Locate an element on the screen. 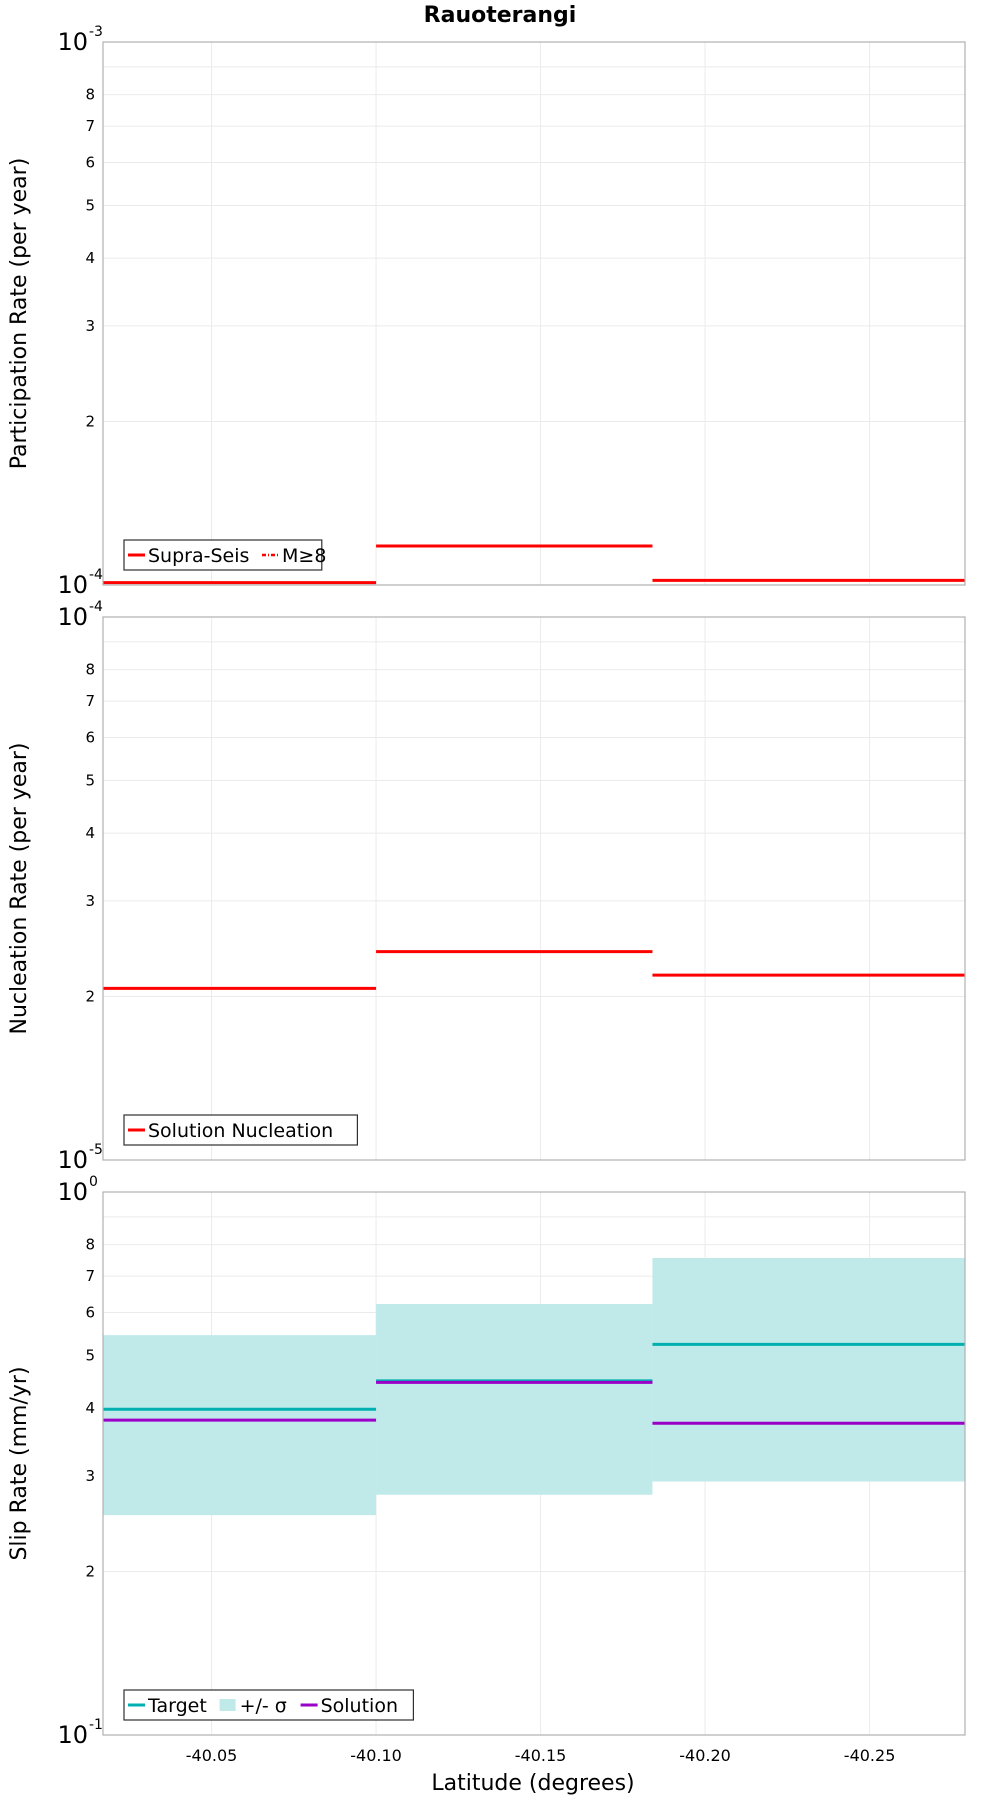 The image size is (1000, 1800). x-tick-label: -40.20 is located at coordinates (705, 1755).